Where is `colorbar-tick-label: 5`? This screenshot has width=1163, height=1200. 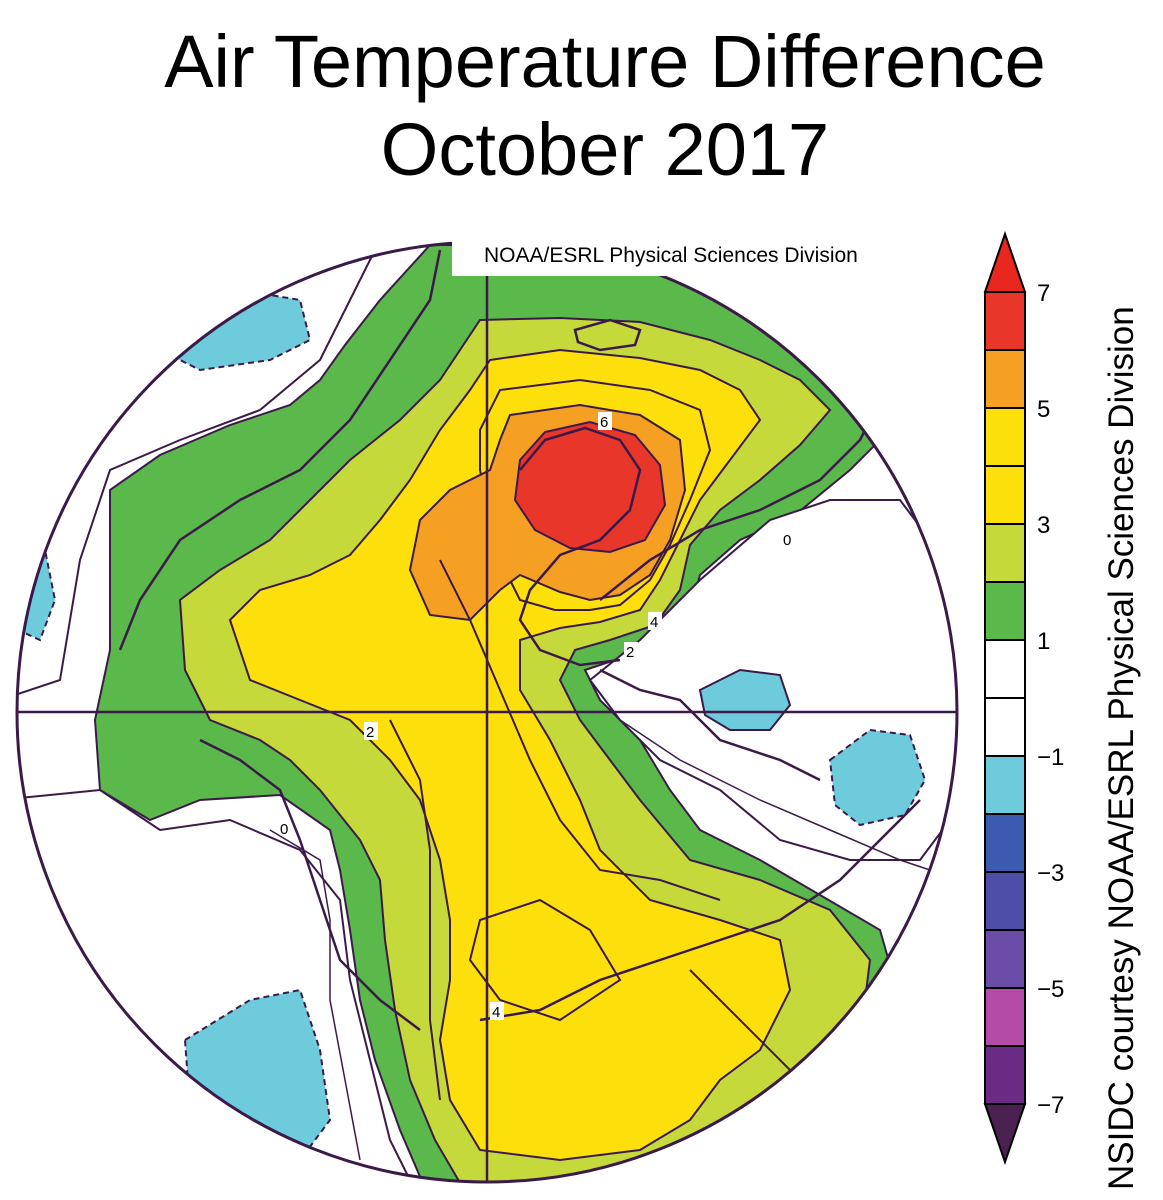 colorbar-tick-label: 5 is located at coordinates (1043, 409).